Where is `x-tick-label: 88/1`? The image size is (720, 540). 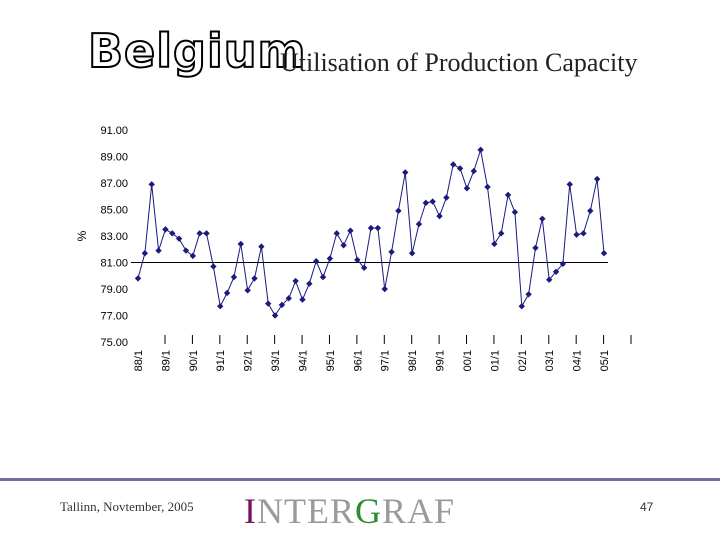 x-tick-label: 88/1 is located at coordinates (139, 360).